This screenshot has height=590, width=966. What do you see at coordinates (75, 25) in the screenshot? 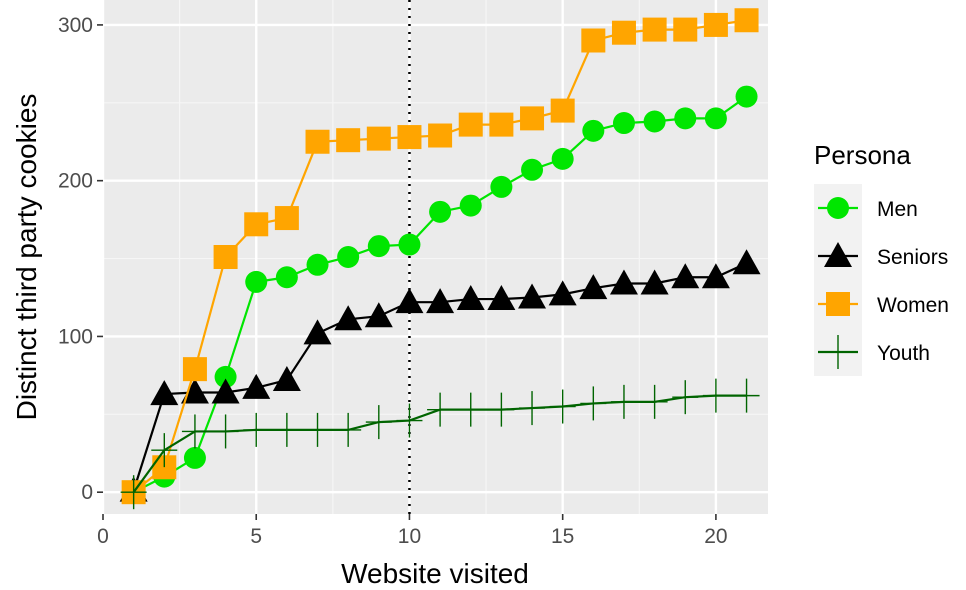
I see `y-tick-label: 300` at bounding box center [75, 25].